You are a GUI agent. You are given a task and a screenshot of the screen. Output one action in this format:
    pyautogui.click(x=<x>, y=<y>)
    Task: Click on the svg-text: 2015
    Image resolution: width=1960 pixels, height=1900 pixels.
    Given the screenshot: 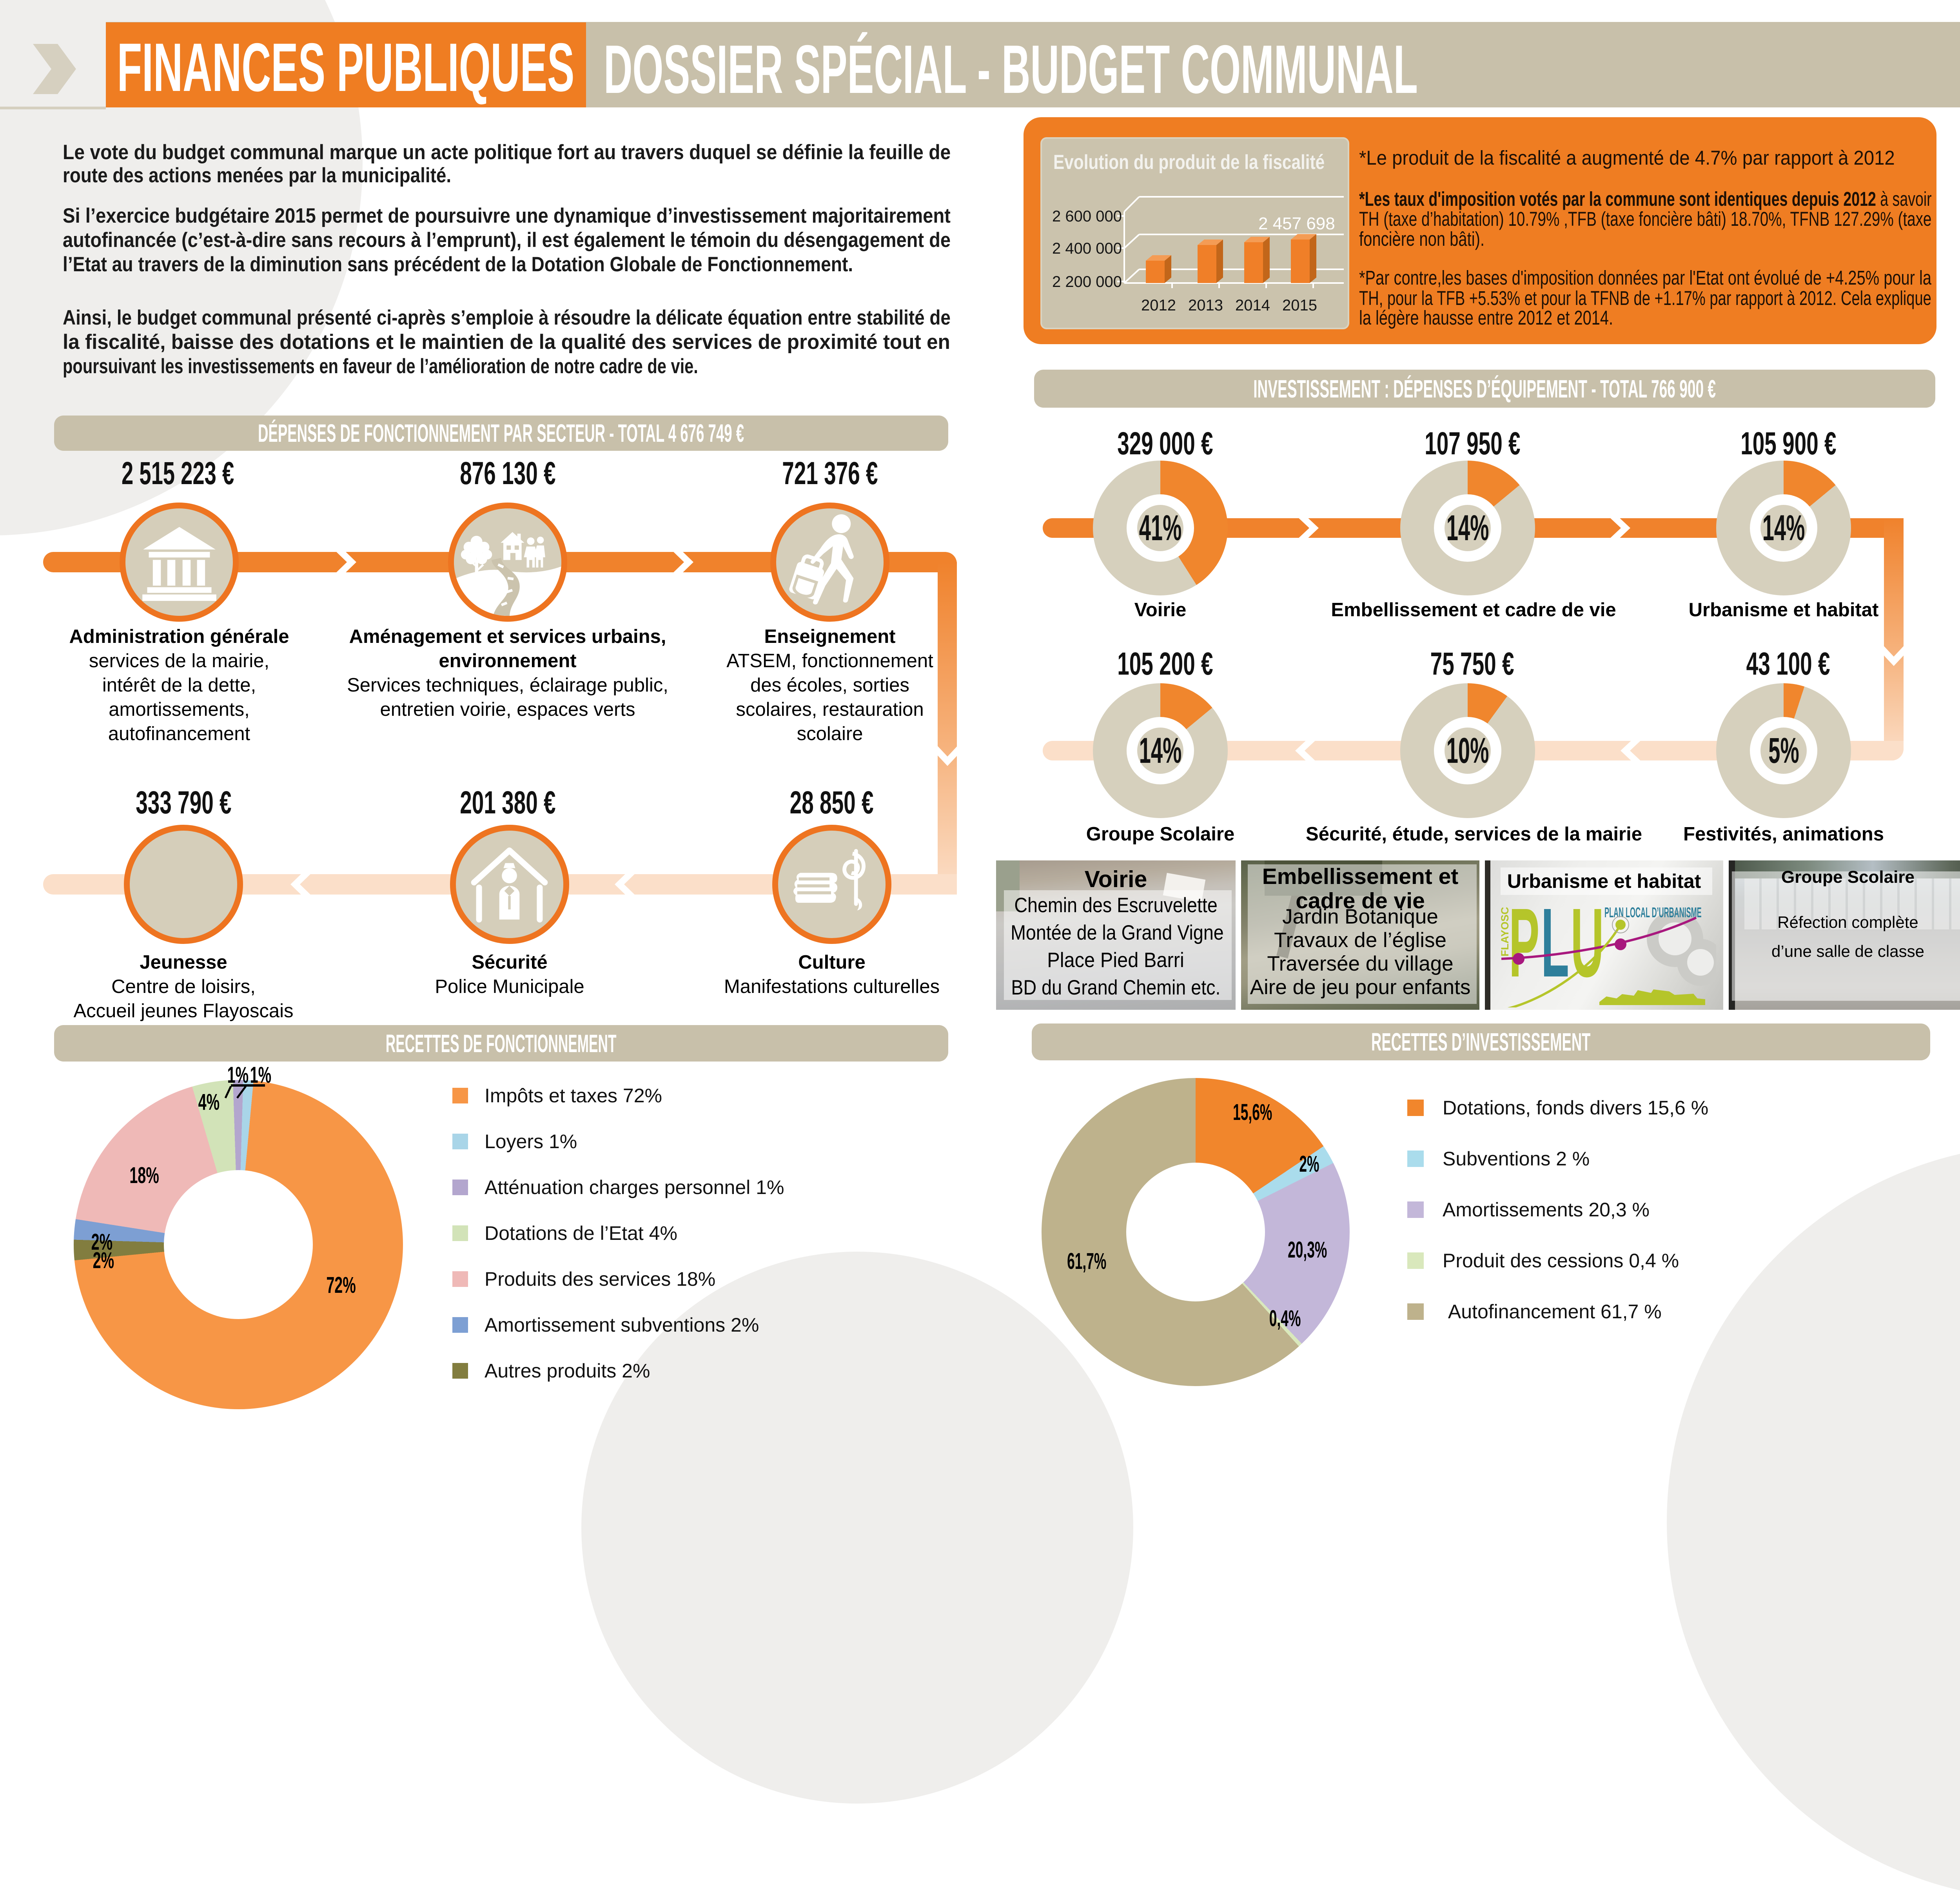 What is the action you would take?
    pyautogui.click(x=1299, y=305)
    